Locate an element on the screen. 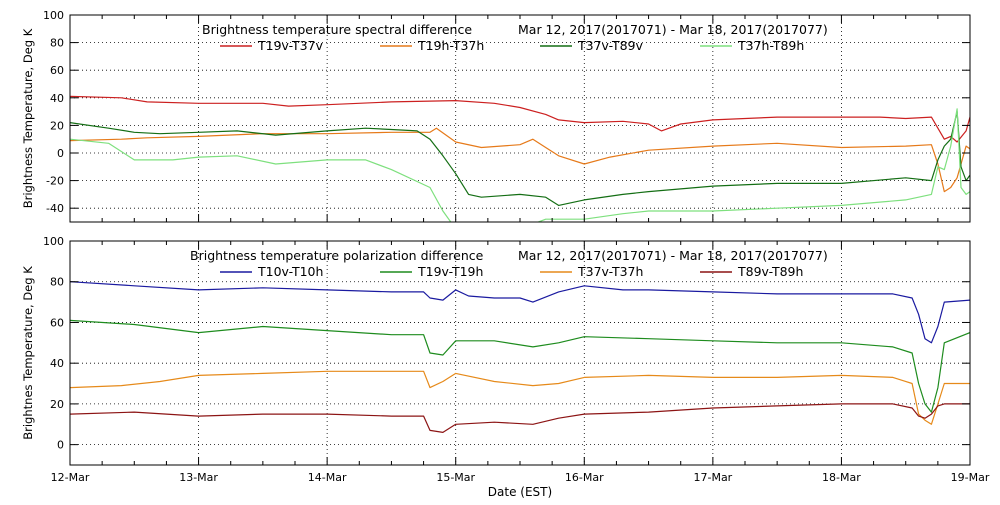 This screenshot has height=505, width=1000. legend-label: T19v-T19h is located at coordinates (450, 271).